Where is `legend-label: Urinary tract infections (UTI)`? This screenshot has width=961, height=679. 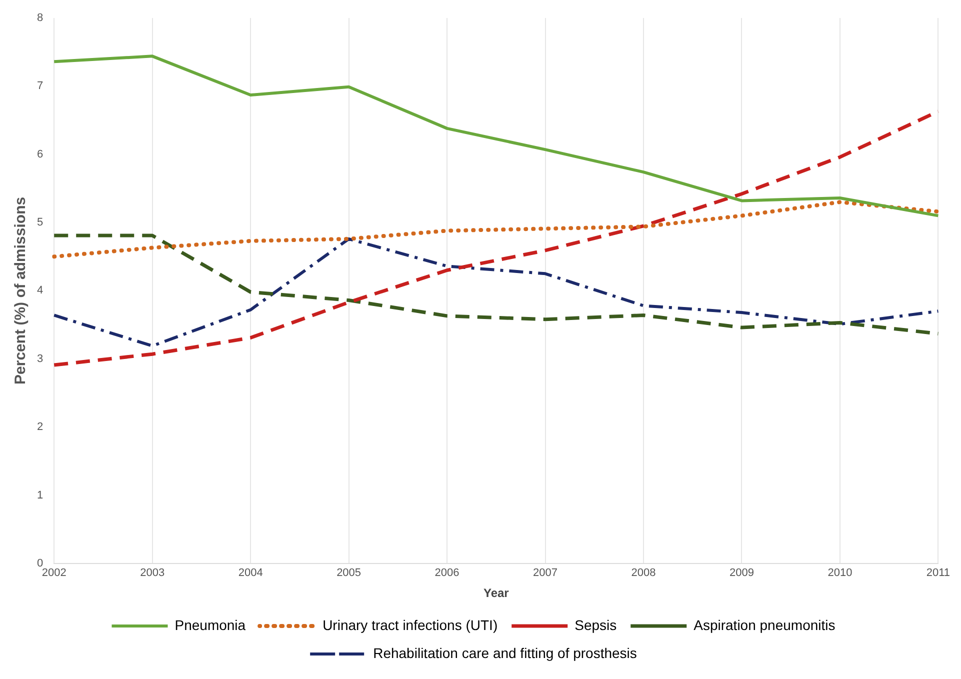 legend-label: Urinary tract infections (UTI) is located at coordinates (410, 624).